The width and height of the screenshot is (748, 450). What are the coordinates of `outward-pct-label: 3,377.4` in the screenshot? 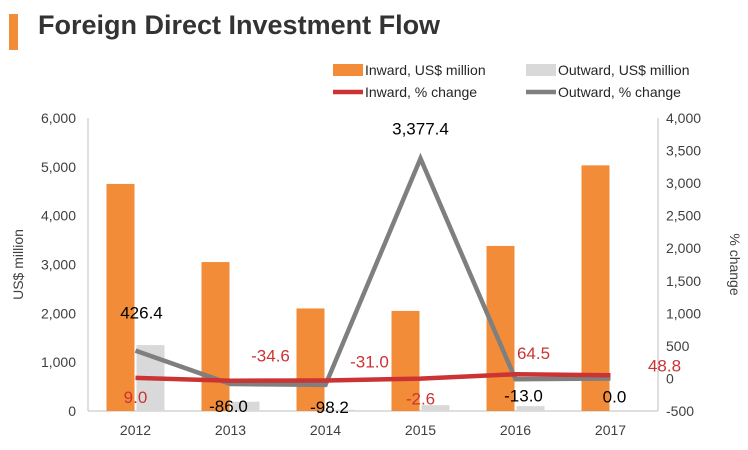 It's located at (420, 129).